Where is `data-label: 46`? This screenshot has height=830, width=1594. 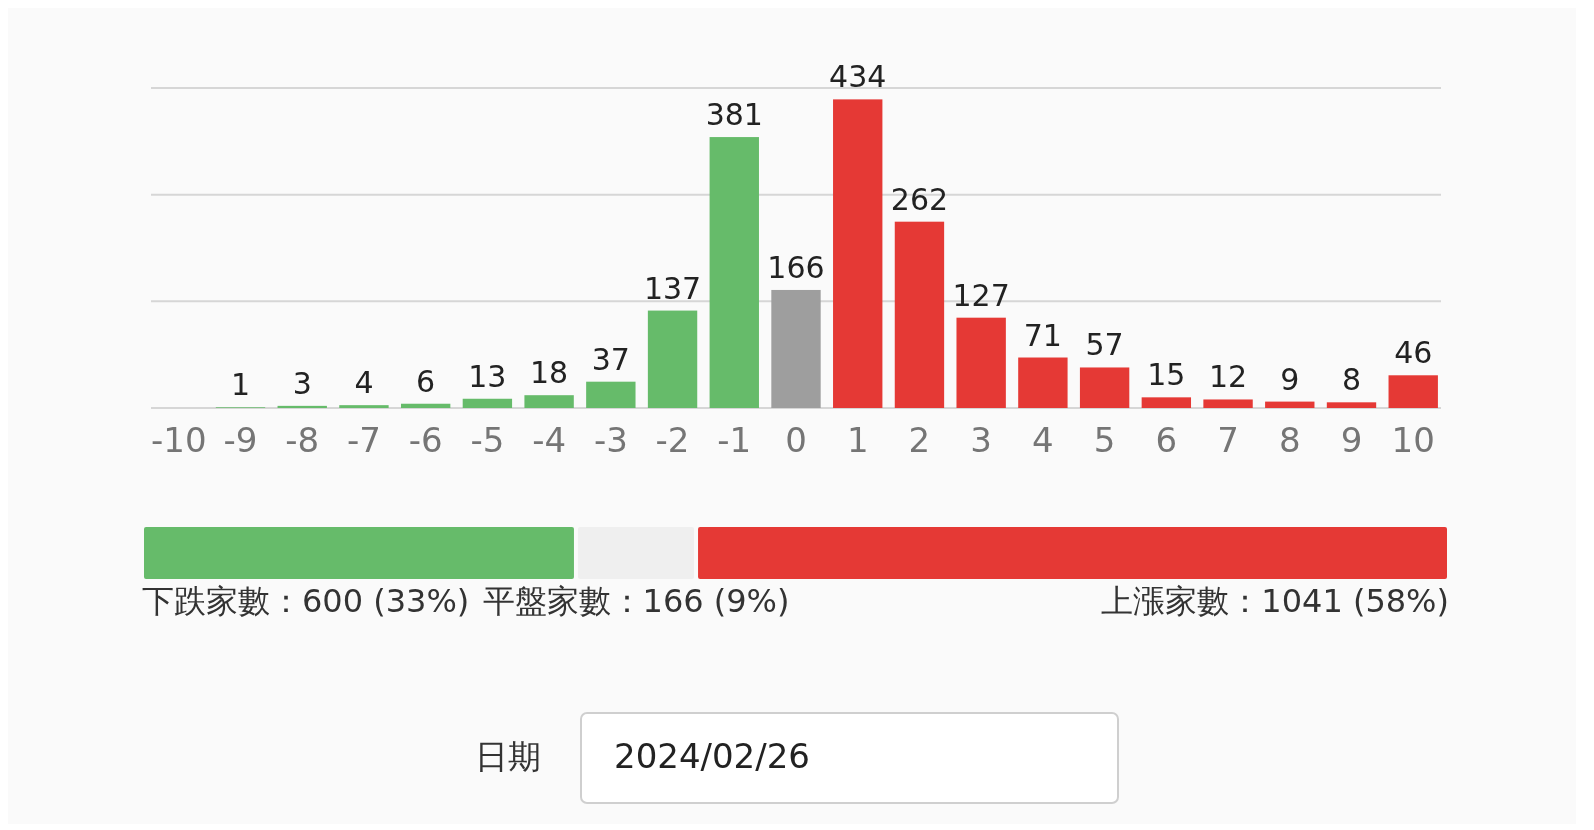
data-label: 46 is located at coordinates (1413, 353).